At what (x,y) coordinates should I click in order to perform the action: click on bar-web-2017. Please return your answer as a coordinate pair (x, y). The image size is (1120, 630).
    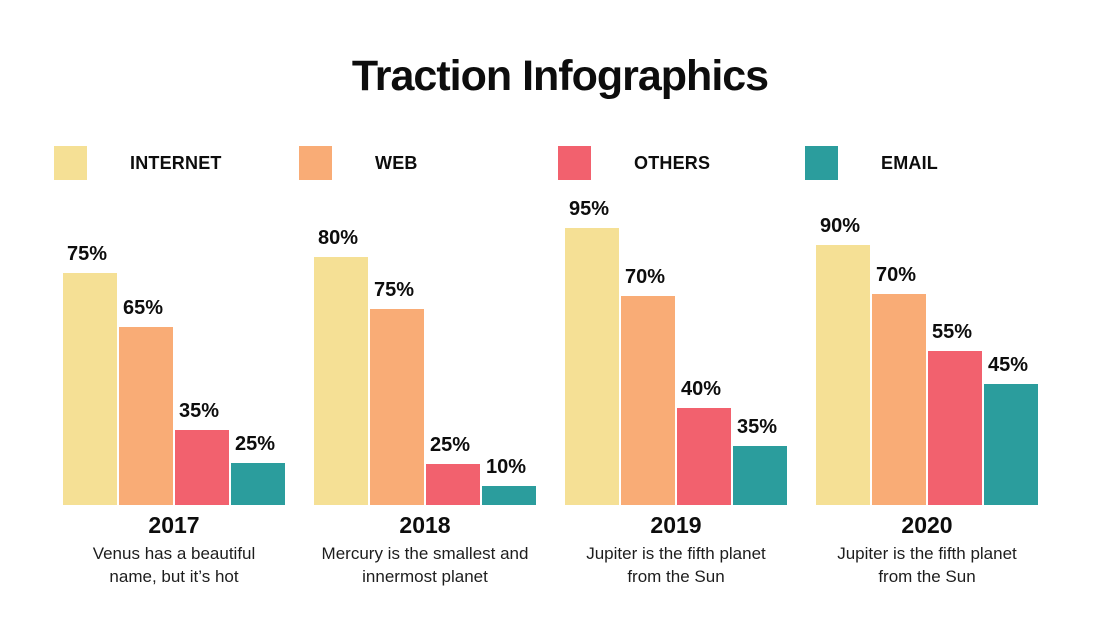
    Looking at the image, I should click on (146, 416).